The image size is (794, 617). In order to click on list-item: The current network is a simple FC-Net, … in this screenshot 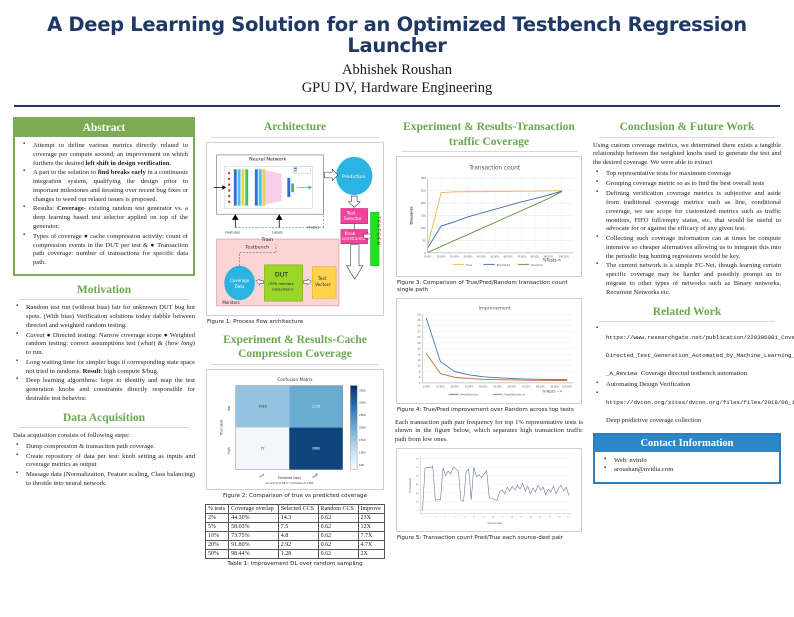, I will do `click(688, 279)`.